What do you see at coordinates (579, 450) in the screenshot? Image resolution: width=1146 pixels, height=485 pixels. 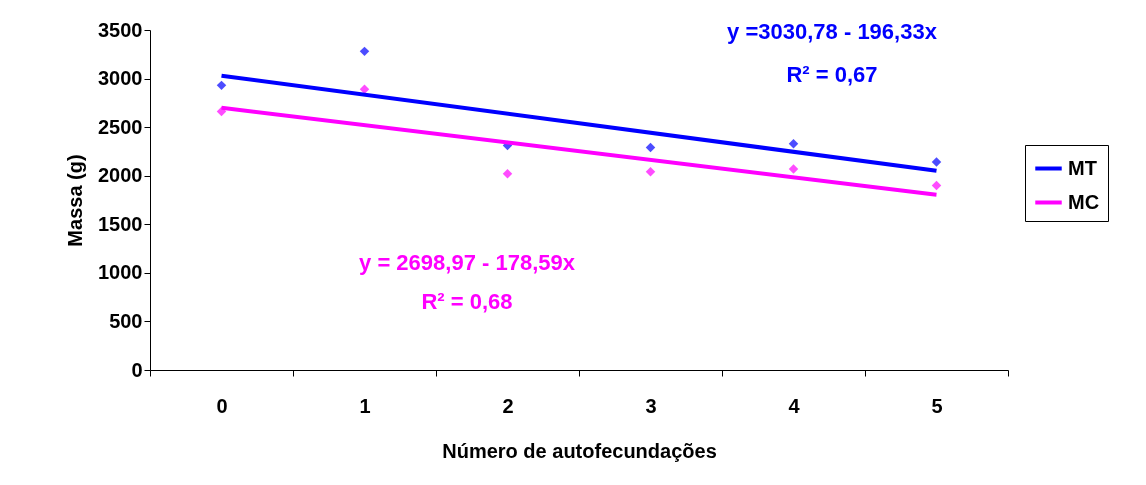 I see `x-axis-title: Número de autofecundações` at bounding box center [579, 450].